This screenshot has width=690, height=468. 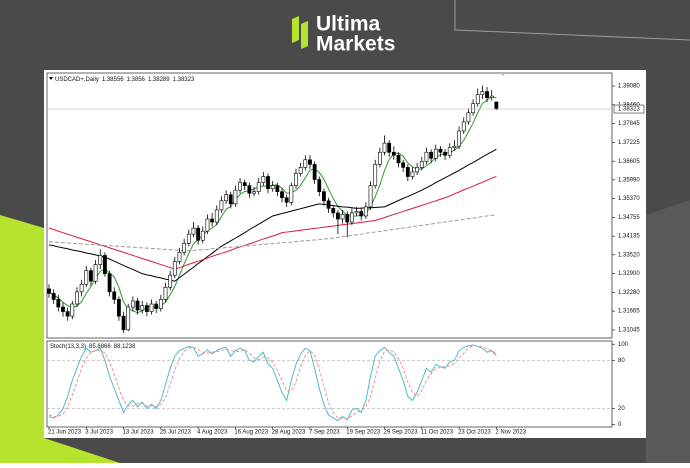 What do you see at coordinates (176, 433) in the screenshot?
I see `x-tick-label: 25 Jul 2023` at bounding box center [176, 433].